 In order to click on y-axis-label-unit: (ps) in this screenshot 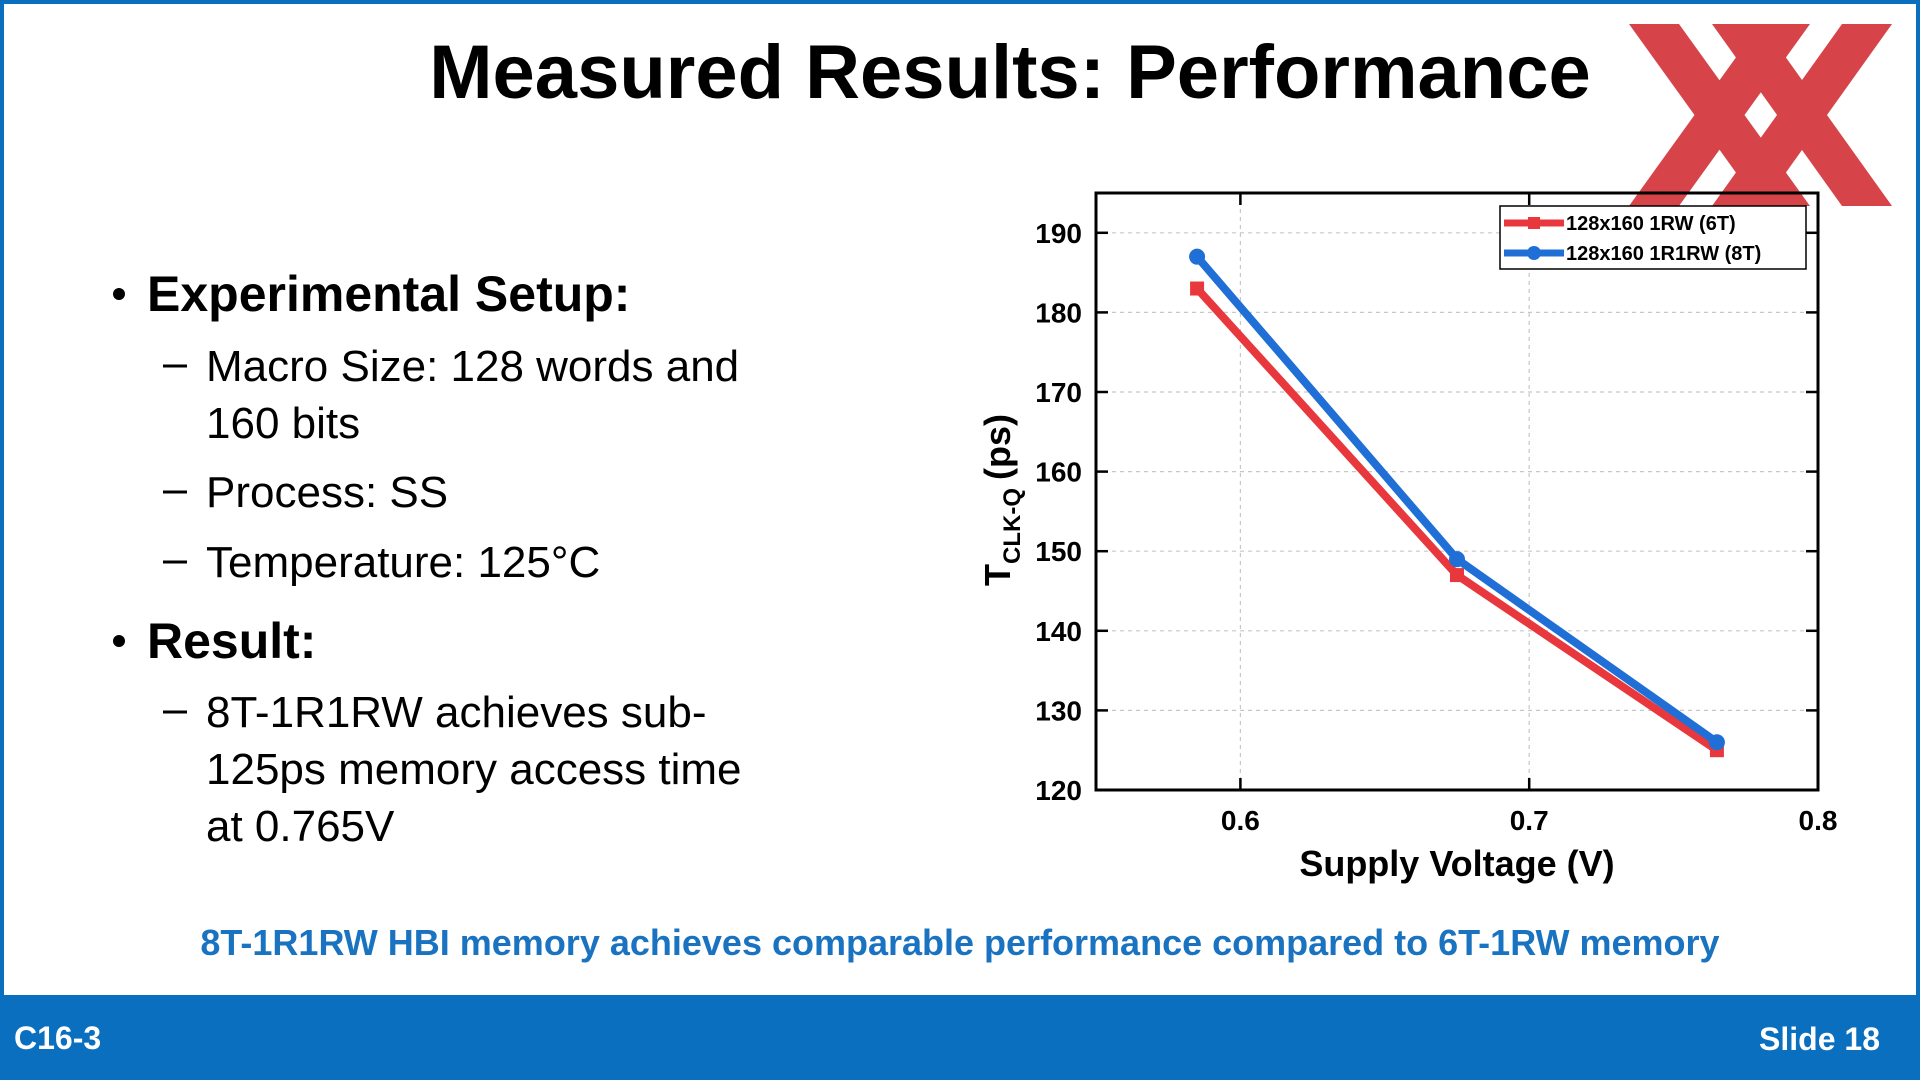, I will do `click(997, 447)`.